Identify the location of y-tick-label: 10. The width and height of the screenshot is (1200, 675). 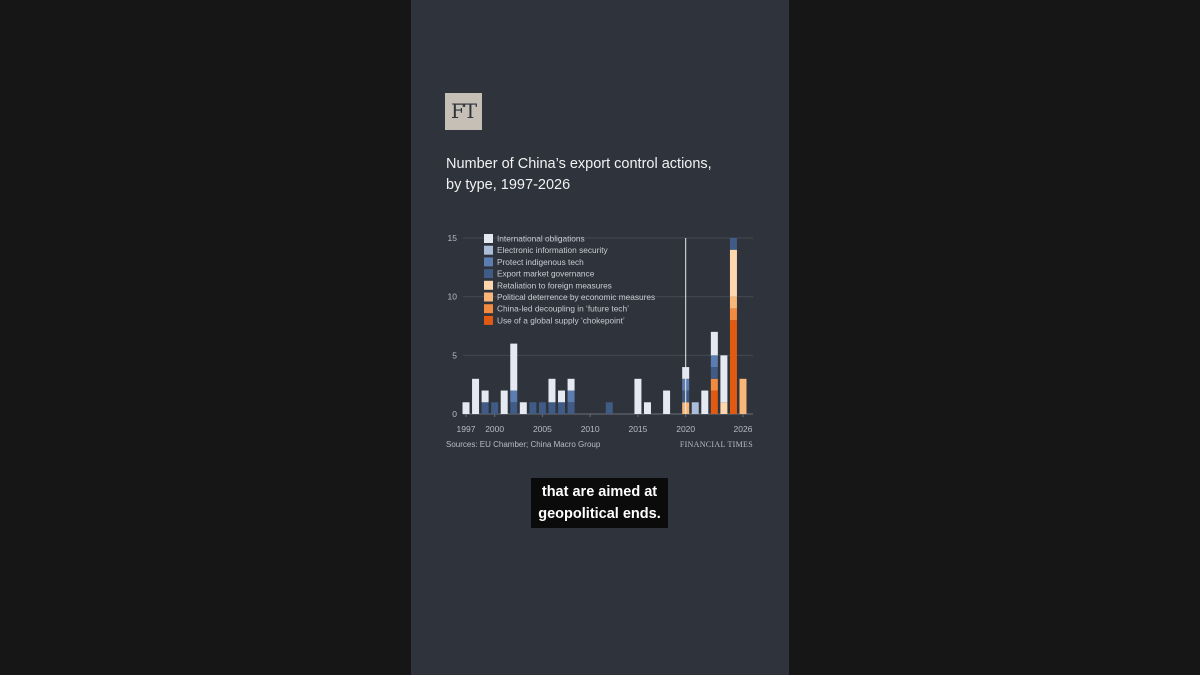
(453, 297).